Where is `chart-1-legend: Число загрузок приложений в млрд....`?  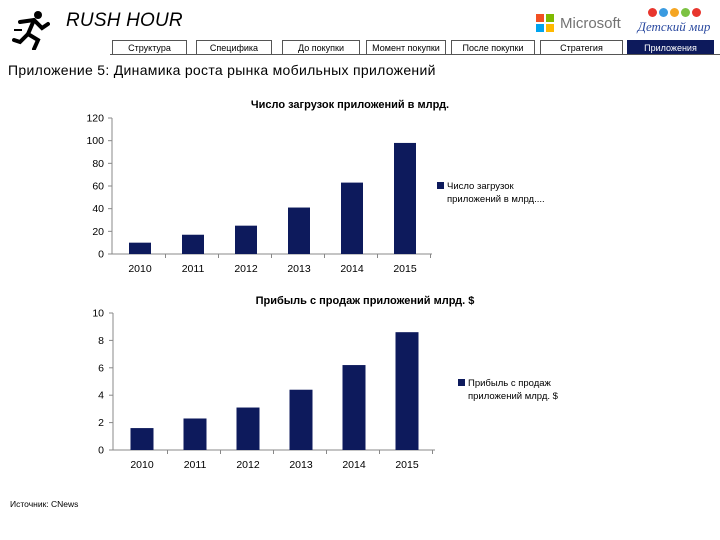
chart-1-legend: Число загрузок приложений в млрд.... is located at coordinates (491, 193).